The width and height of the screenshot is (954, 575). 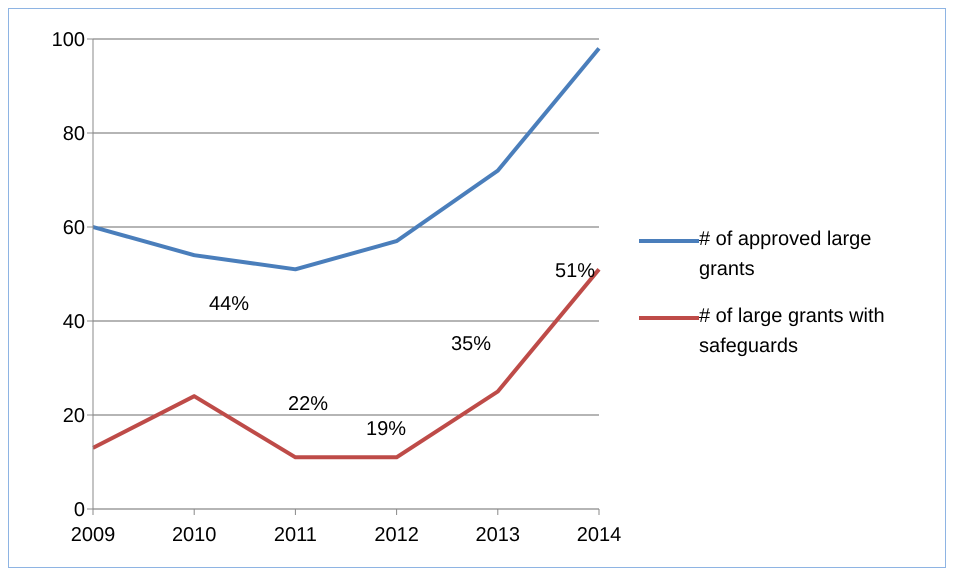 What do you see at coordinates (73, 416) in the screenshot?
I see `y-tick-label: 20` at bounding box center [73, 416].